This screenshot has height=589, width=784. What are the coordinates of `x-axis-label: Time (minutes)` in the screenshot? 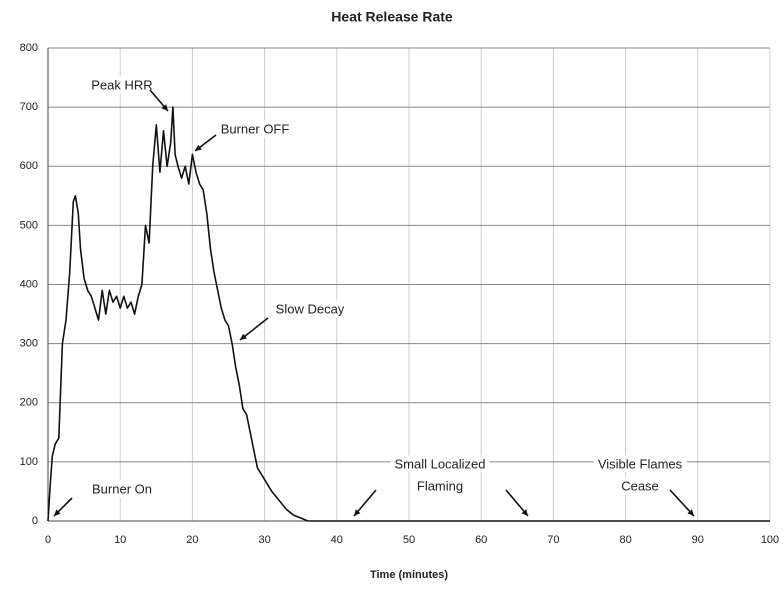 It's located at (409, 575).